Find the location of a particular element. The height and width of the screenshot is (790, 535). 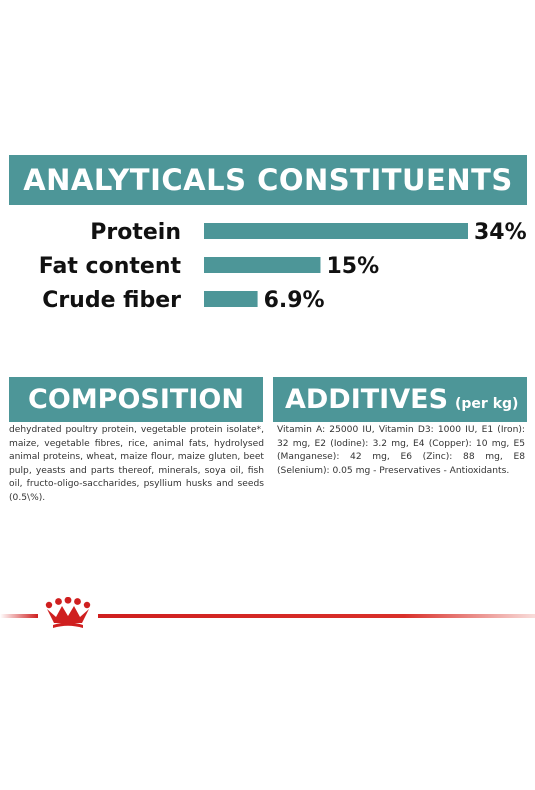

footer-red-line-right is located at coordinates (316, 616).